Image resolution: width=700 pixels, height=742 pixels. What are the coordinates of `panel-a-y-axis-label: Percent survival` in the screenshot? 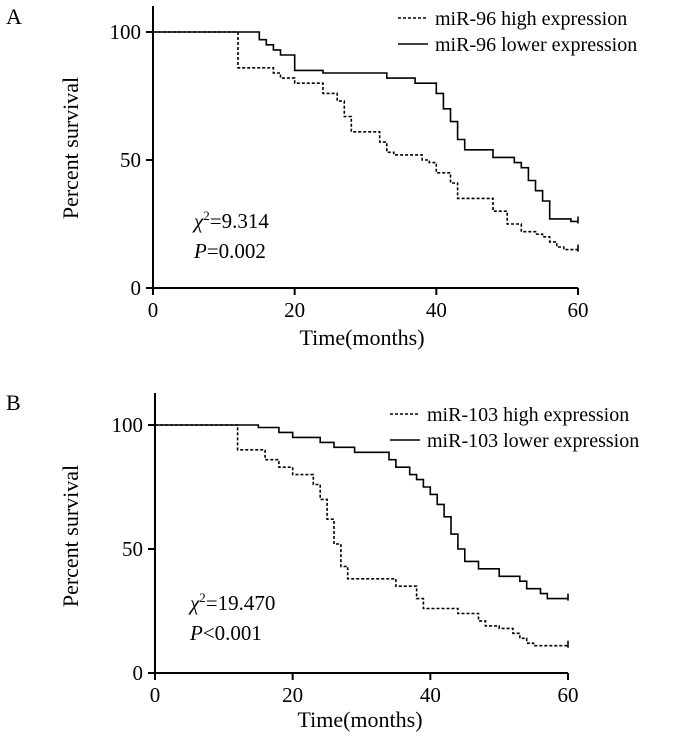 It's located at (70, 148).